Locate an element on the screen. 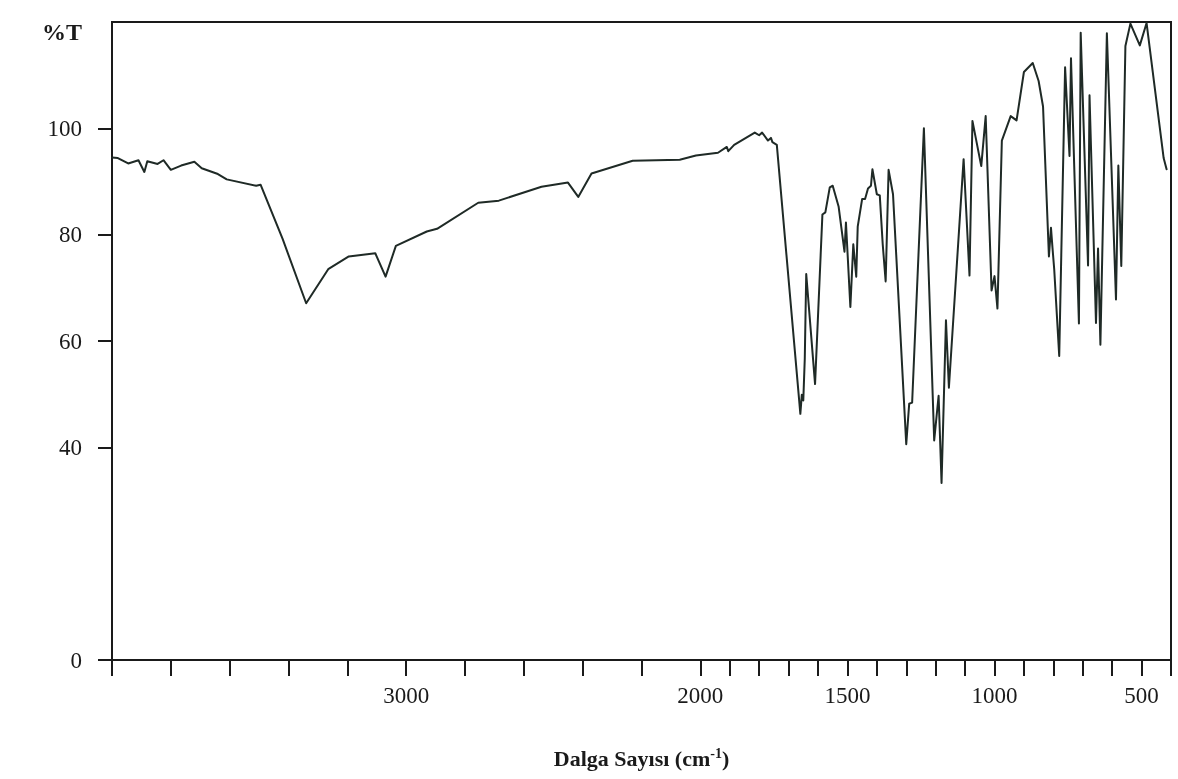 This screenshot has width=1178, height=779. y-axis-title: %T is located at coordinates (61, 32).